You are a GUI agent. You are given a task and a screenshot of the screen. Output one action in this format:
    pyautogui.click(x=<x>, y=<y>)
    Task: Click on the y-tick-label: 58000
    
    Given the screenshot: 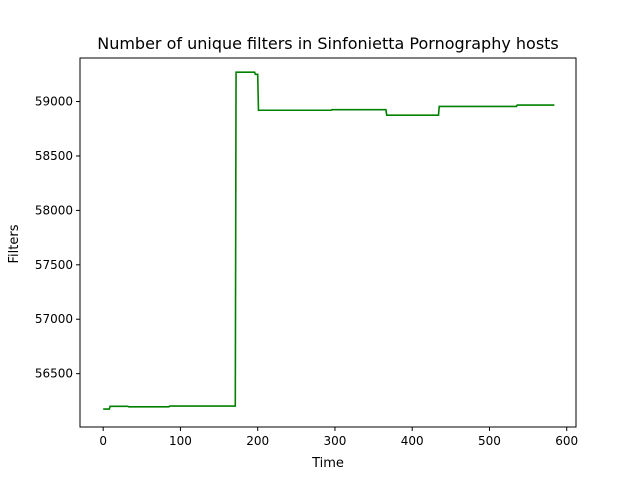 What is the action you would take?
    pyautogui.click(x=54, y=210)
    